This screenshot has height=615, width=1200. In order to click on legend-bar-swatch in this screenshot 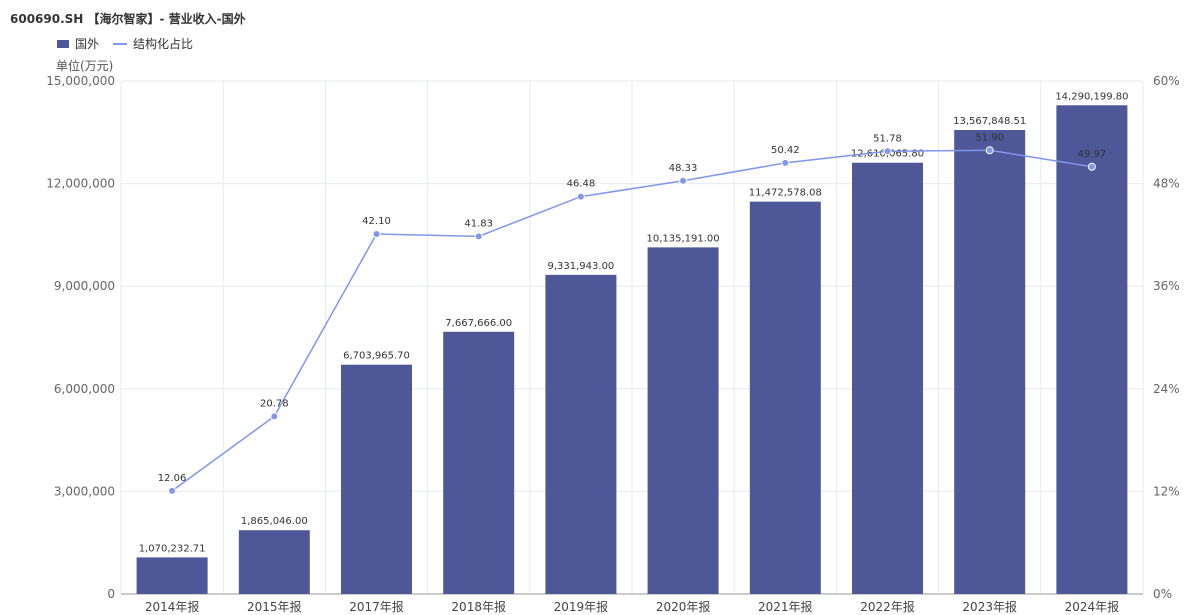, I will do `click(63, 43)`.